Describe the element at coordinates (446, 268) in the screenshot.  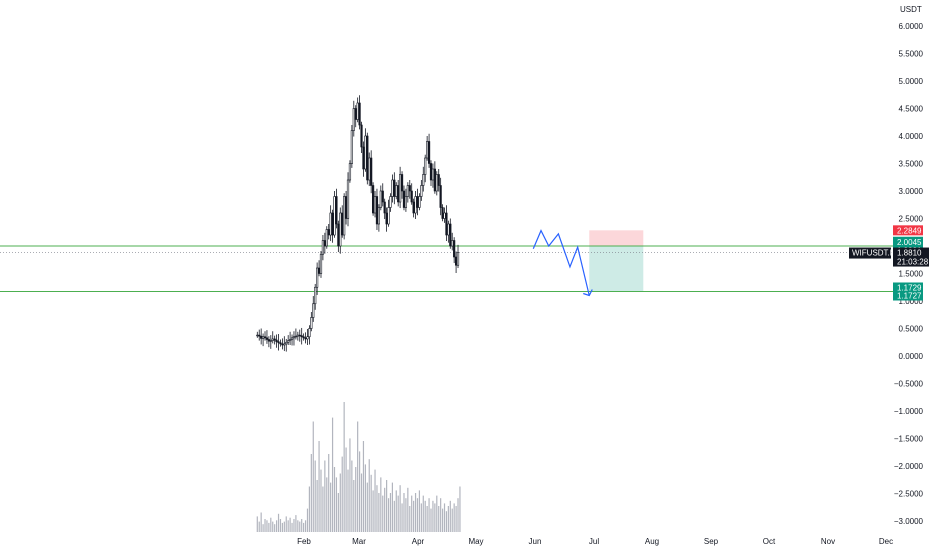
I see `horizontal-lines` at that location.